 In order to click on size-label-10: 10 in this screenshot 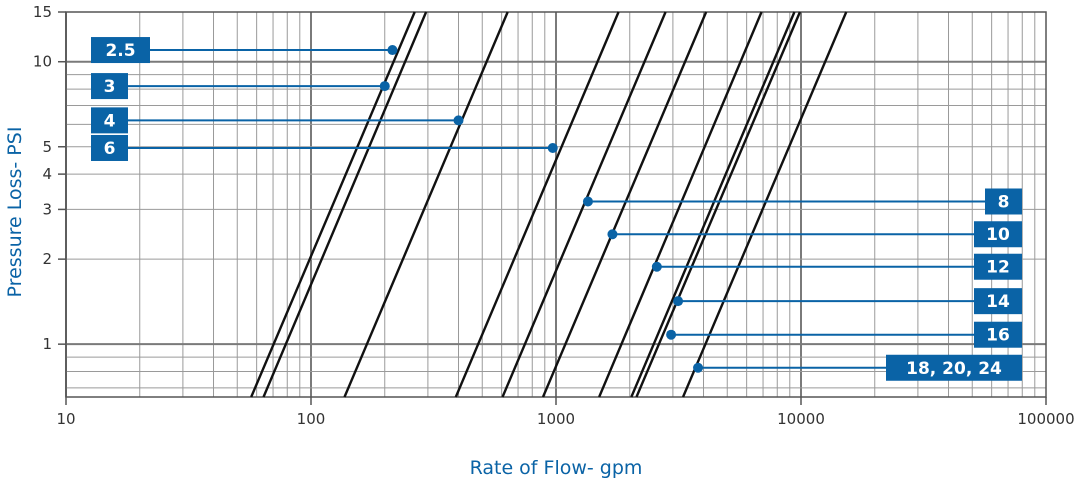, I will do `click(998, 235)`.